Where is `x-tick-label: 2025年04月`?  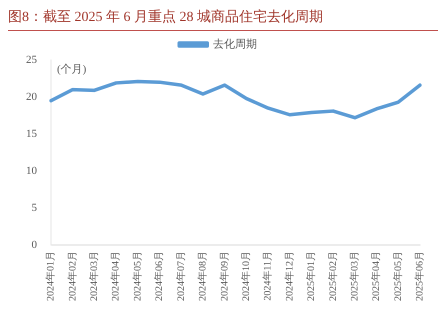 x-tick-label: 2025年04月 is located at coordinates (376, 276).